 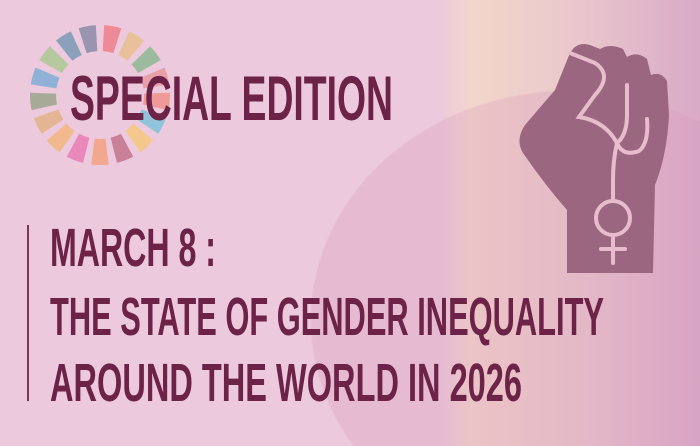 I want to click on raised-fist-female-symbol-icon, so click(x=594, y=158).